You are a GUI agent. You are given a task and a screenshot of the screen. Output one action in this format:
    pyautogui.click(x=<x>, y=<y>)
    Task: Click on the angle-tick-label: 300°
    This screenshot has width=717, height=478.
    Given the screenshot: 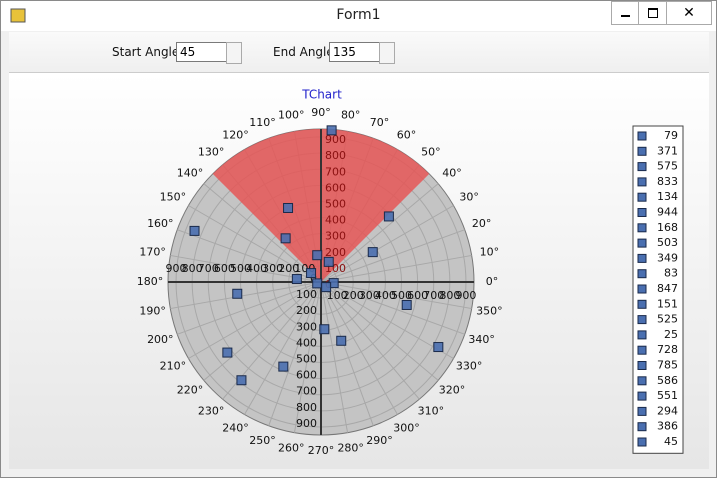 What is the action you would take?
    pyautogui.click(x=406, y=427)
    